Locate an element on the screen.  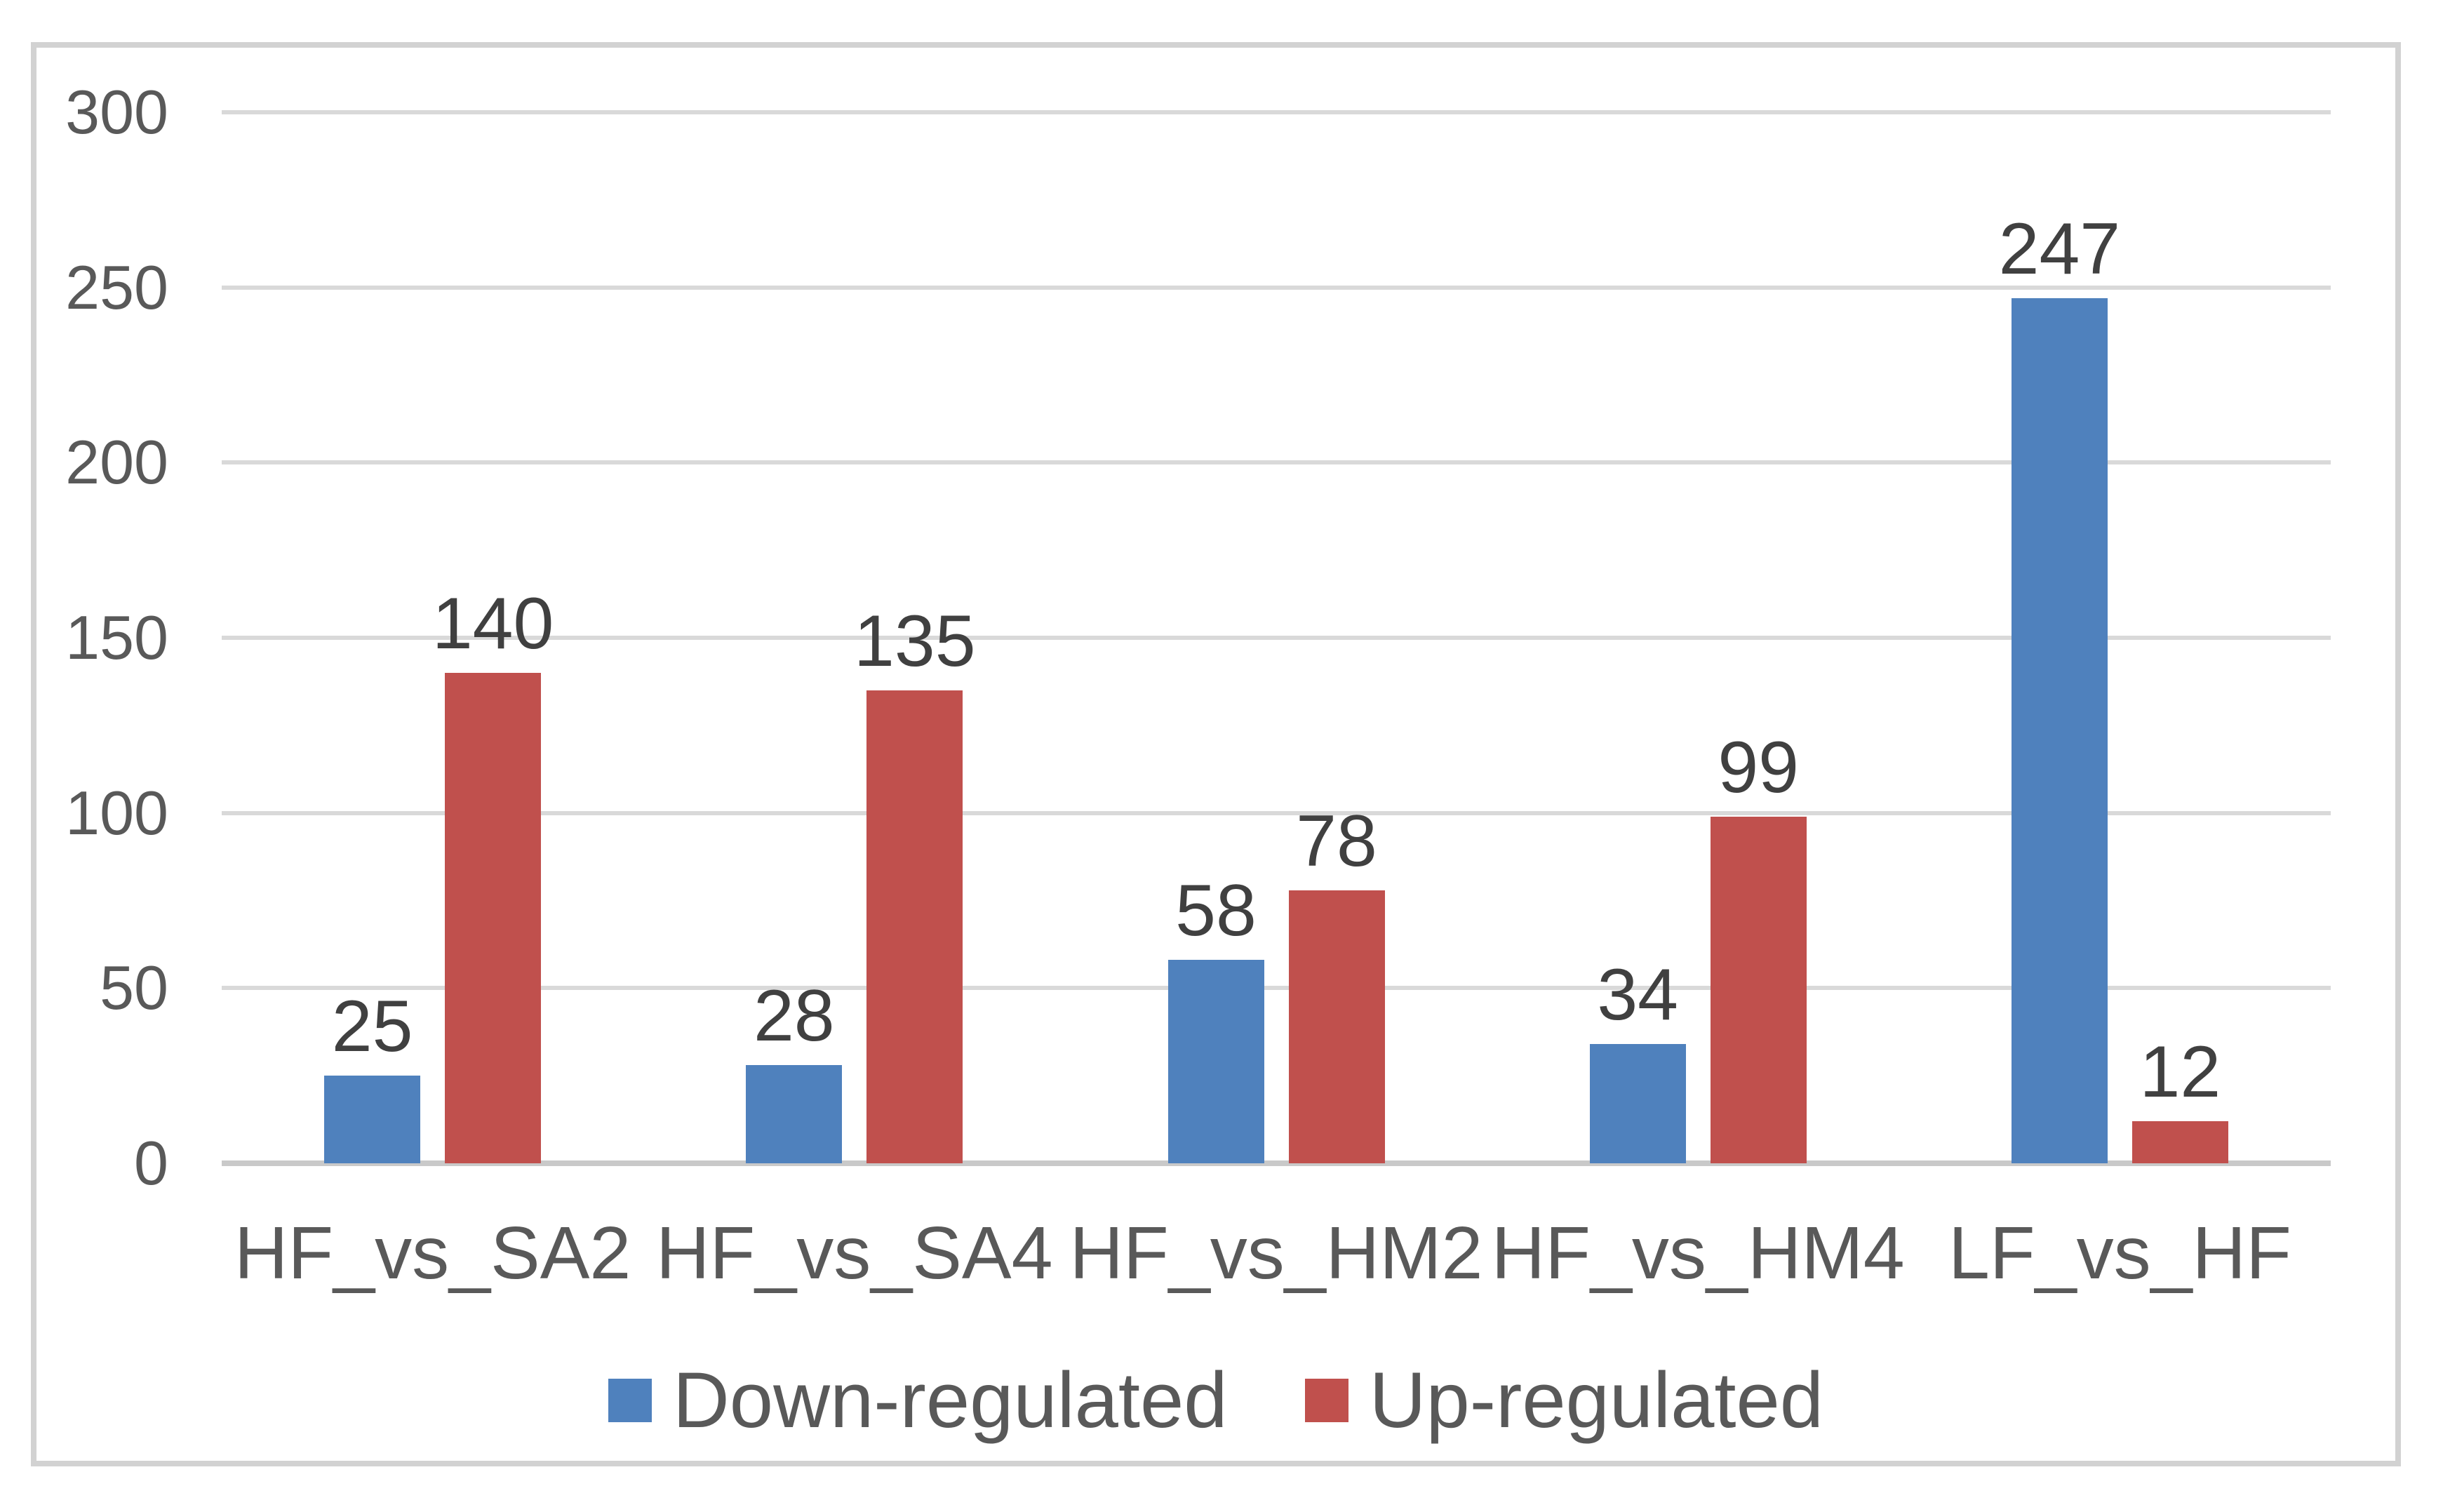
legend-item-up-regulated: Up-regulated is located at coordinates (1564, 1400).